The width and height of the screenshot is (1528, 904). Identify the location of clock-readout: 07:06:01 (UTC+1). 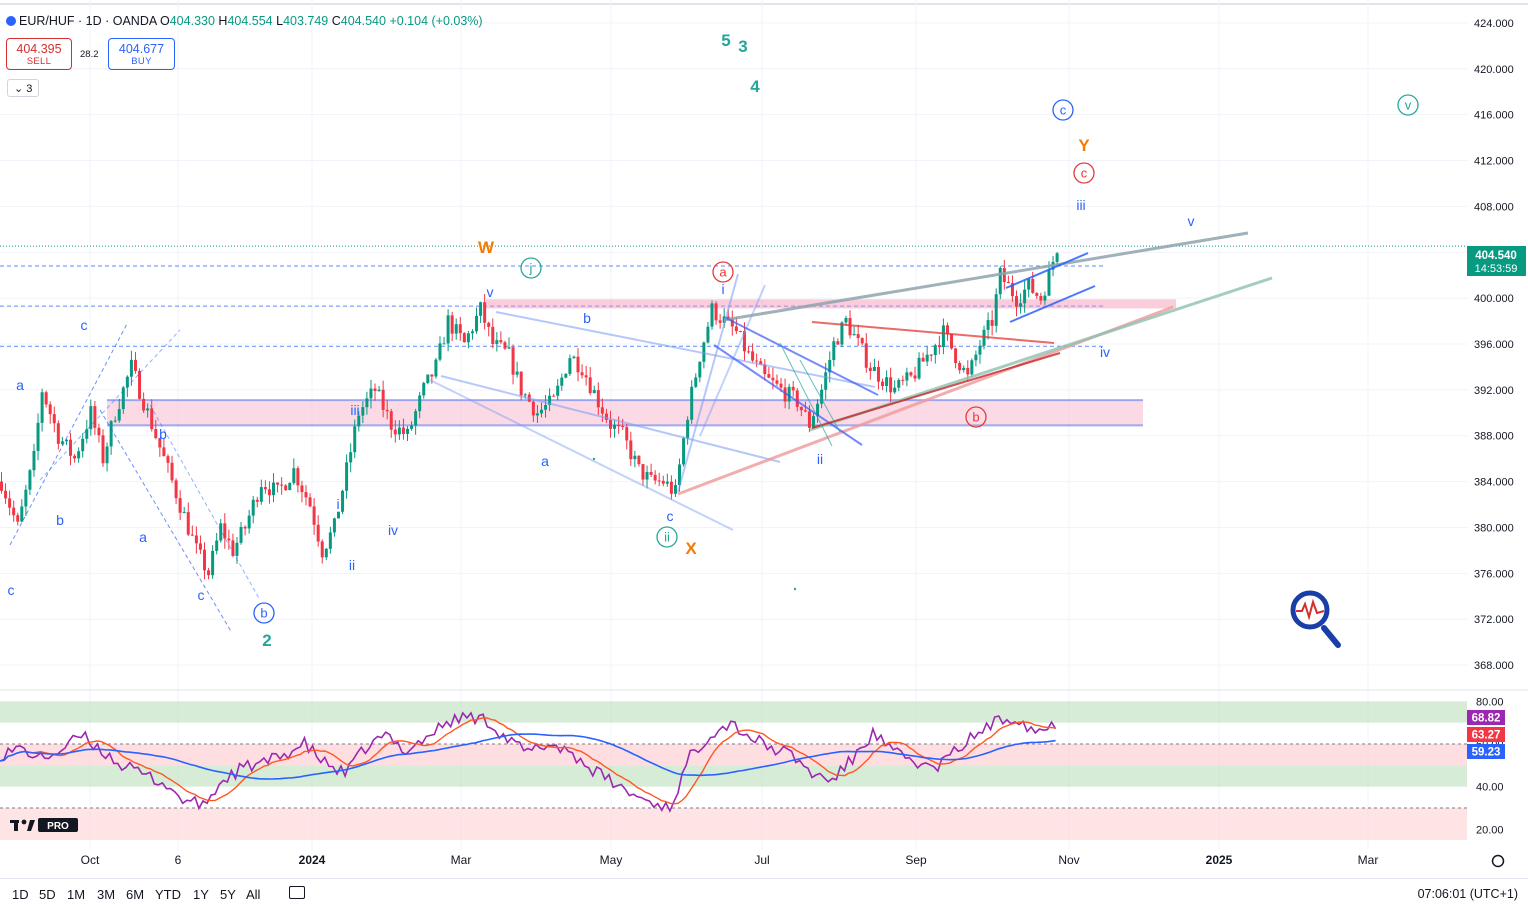
(1467, 894).